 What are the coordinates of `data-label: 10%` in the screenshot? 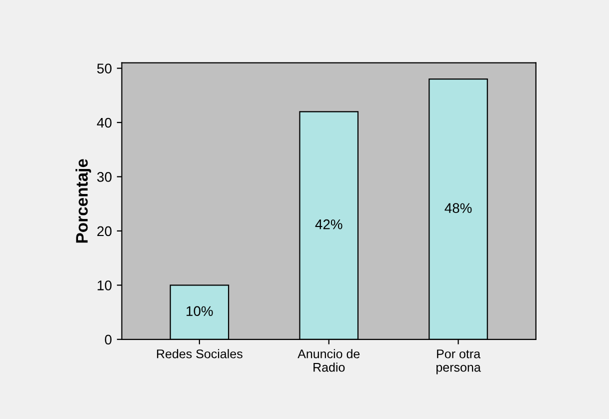 It's located at (199, 311).